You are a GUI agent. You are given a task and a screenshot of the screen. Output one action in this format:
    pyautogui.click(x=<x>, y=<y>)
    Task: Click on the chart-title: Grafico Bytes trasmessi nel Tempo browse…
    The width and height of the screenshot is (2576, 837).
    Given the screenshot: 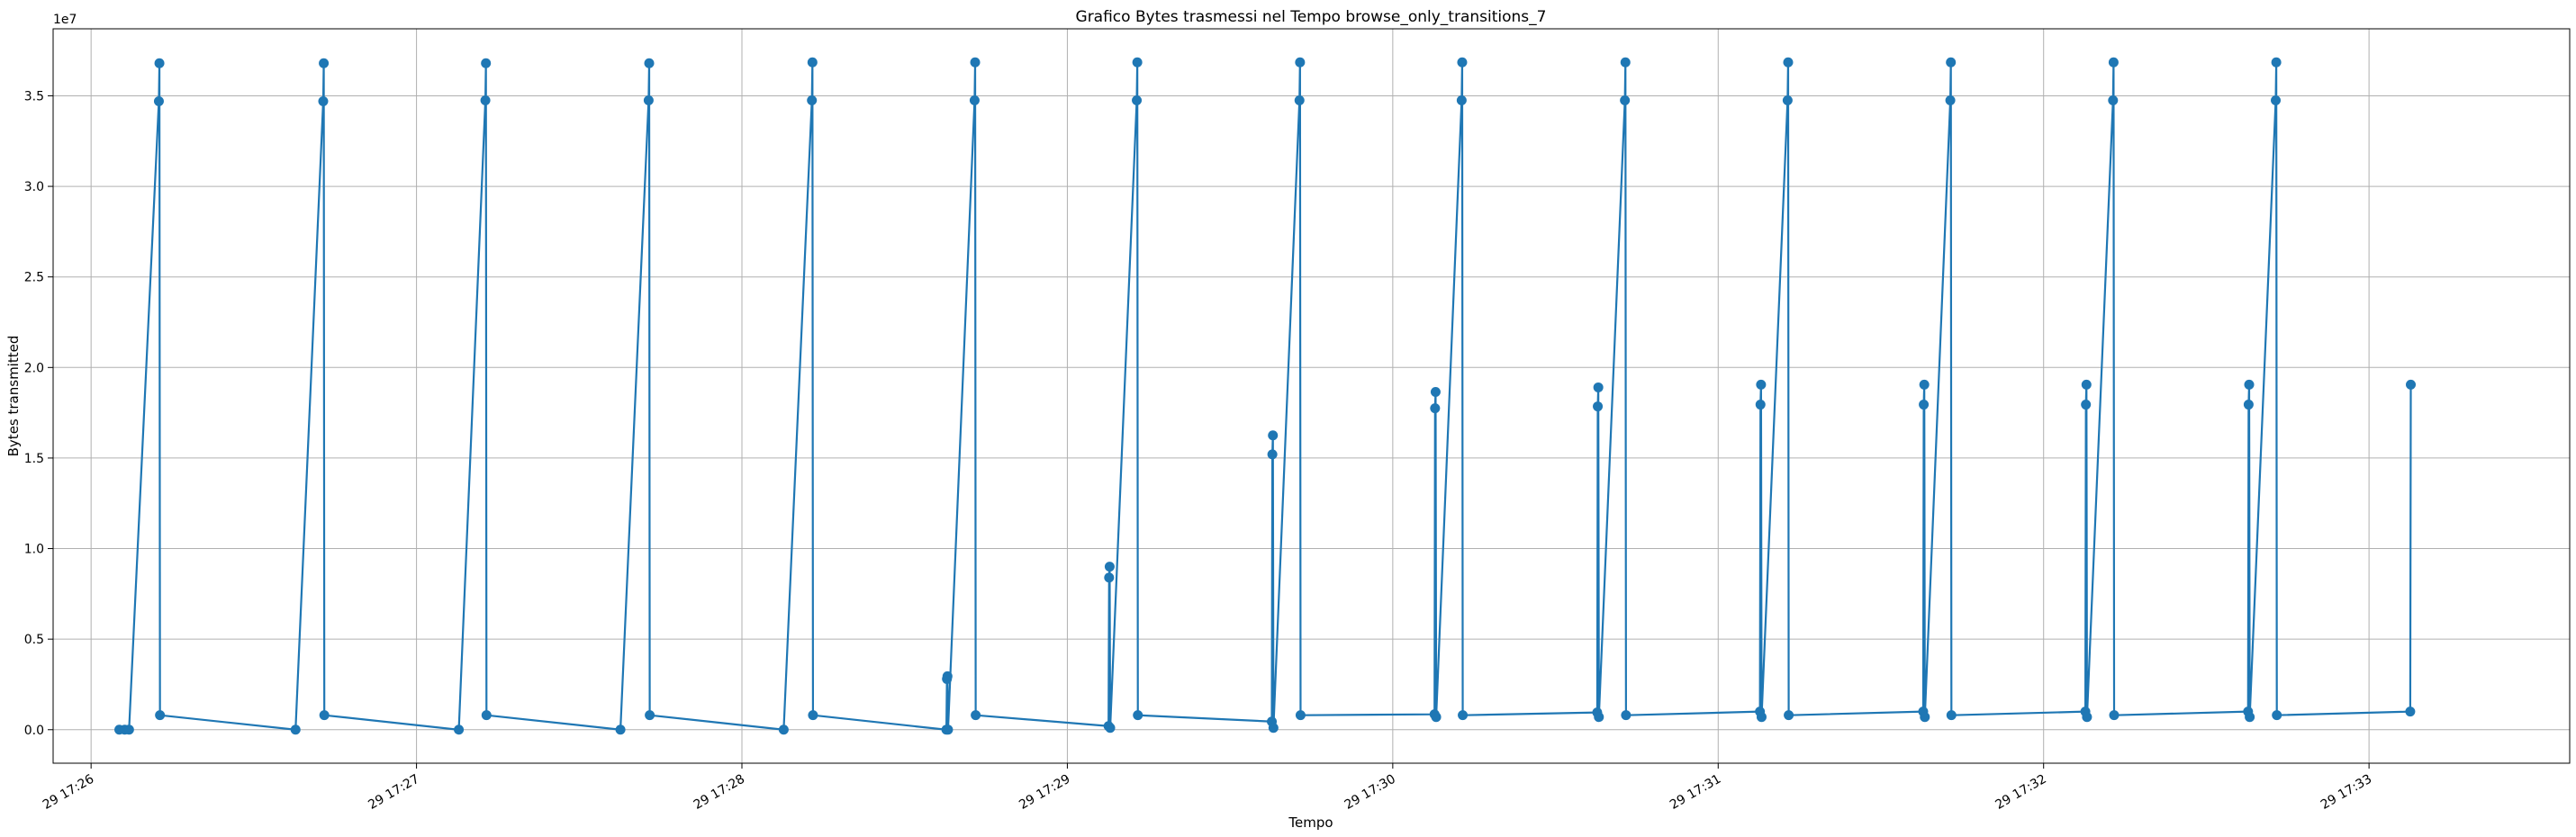 What is the action you would take?
    pyautogui.click(x=1311, y=17)
    